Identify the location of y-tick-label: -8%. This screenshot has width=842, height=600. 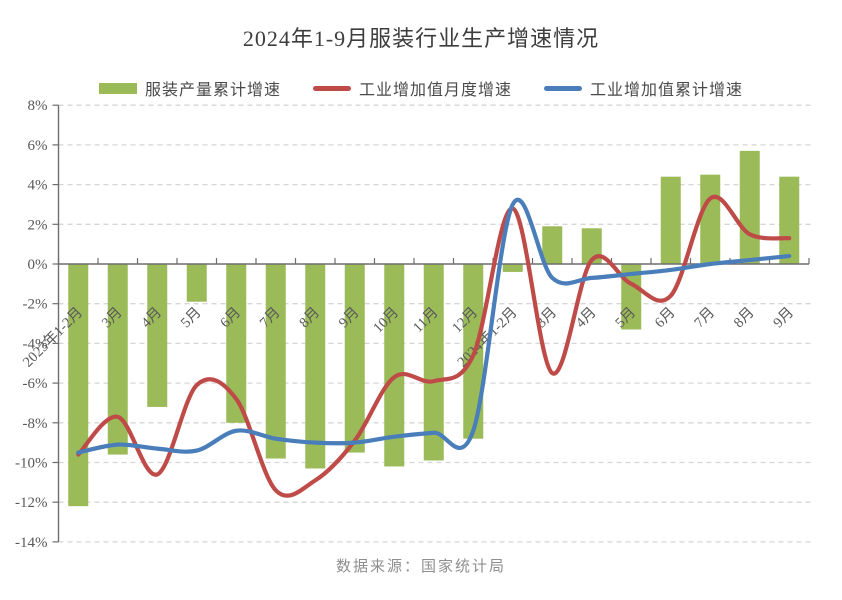
(35, 424).